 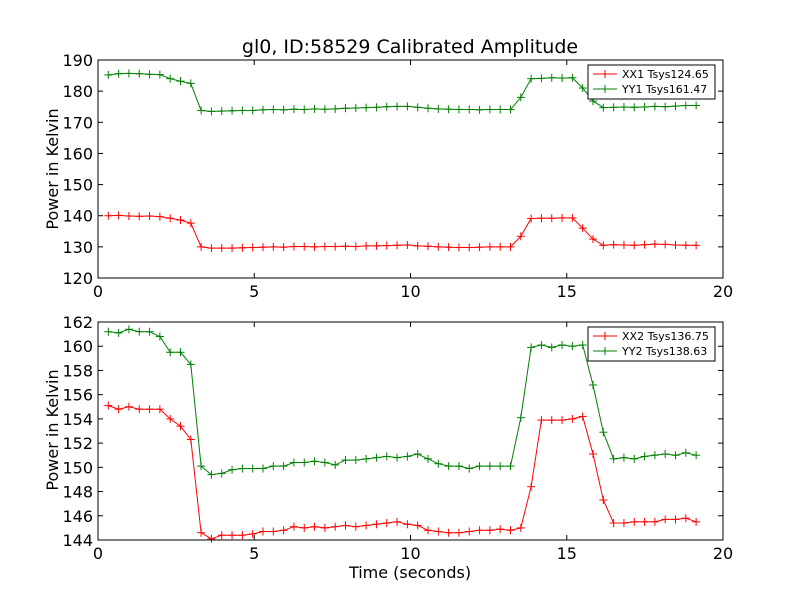 What do you see at coordinates (77, 247) in the screenshot?
I see `y-tick-label: 130` at bounding box center [77, 247].